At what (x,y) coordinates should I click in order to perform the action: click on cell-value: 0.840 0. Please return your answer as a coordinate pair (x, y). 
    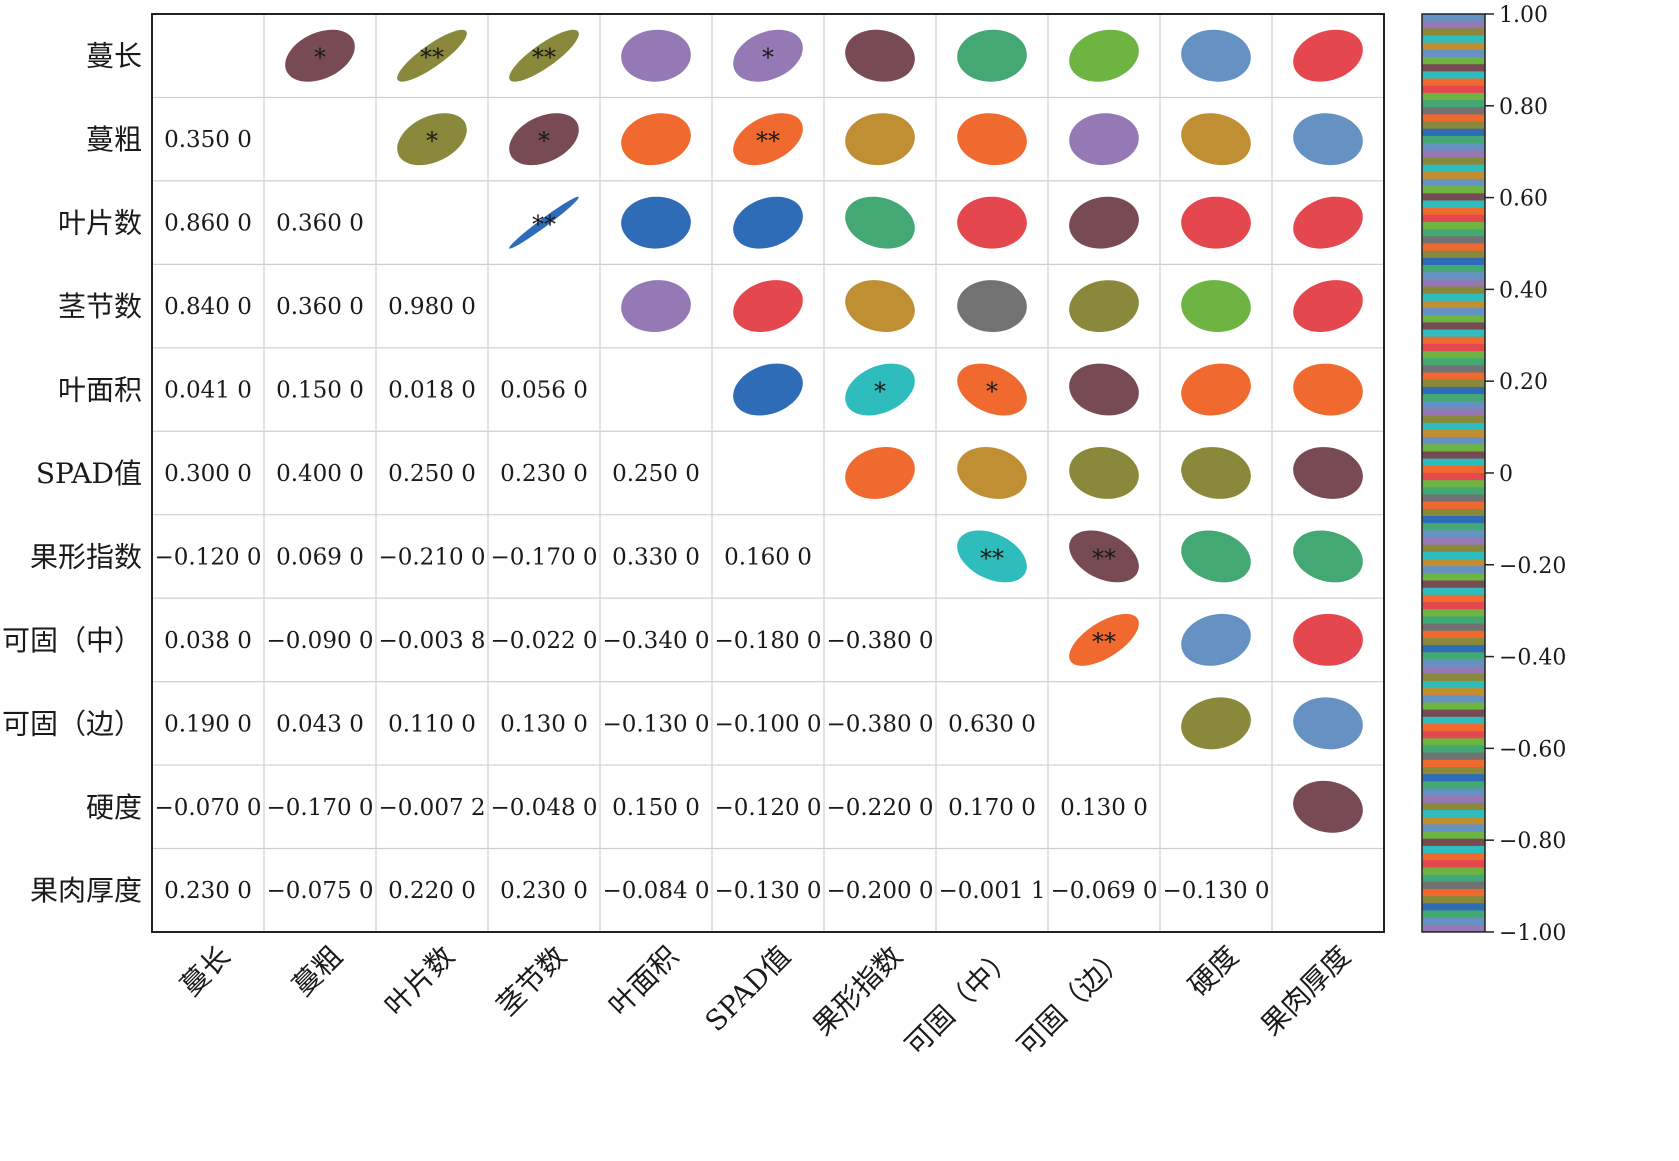
    Looking at the image, I should click on (208, 307).